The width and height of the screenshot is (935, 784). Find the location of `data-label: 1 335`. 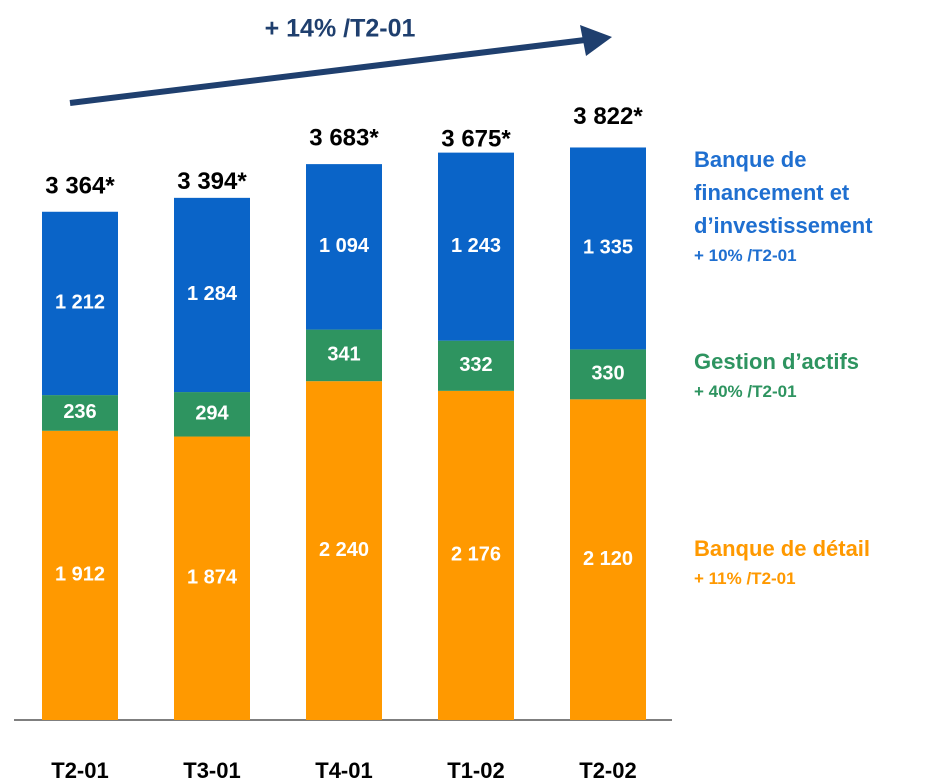

data-label: 1 335 is located at coordinates (608, 248).